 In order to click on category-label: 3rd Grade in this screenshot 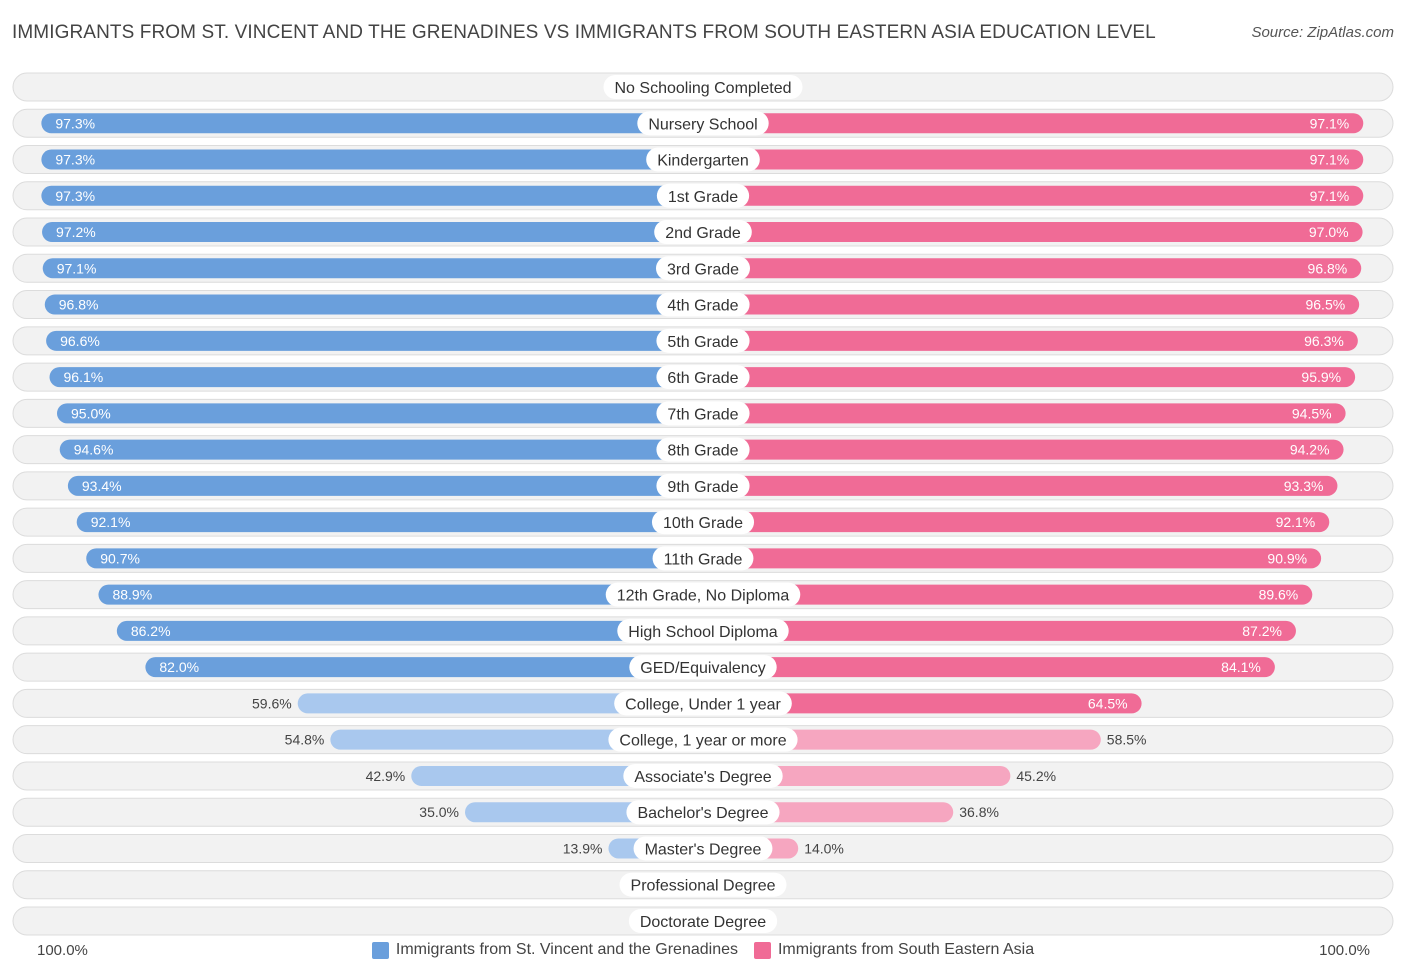, I will do `click(703, 269)`.